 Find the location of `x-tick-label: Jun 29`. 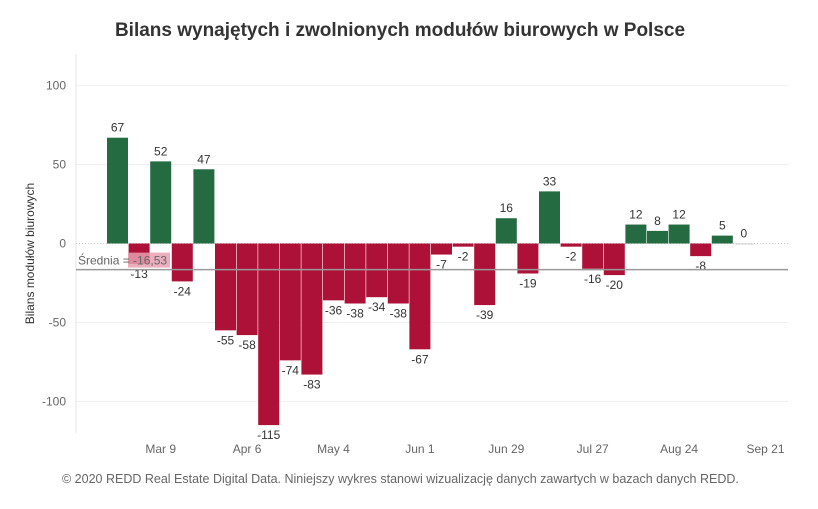

x-tick-label: Jun 29 is located at coordinates (506, 449).